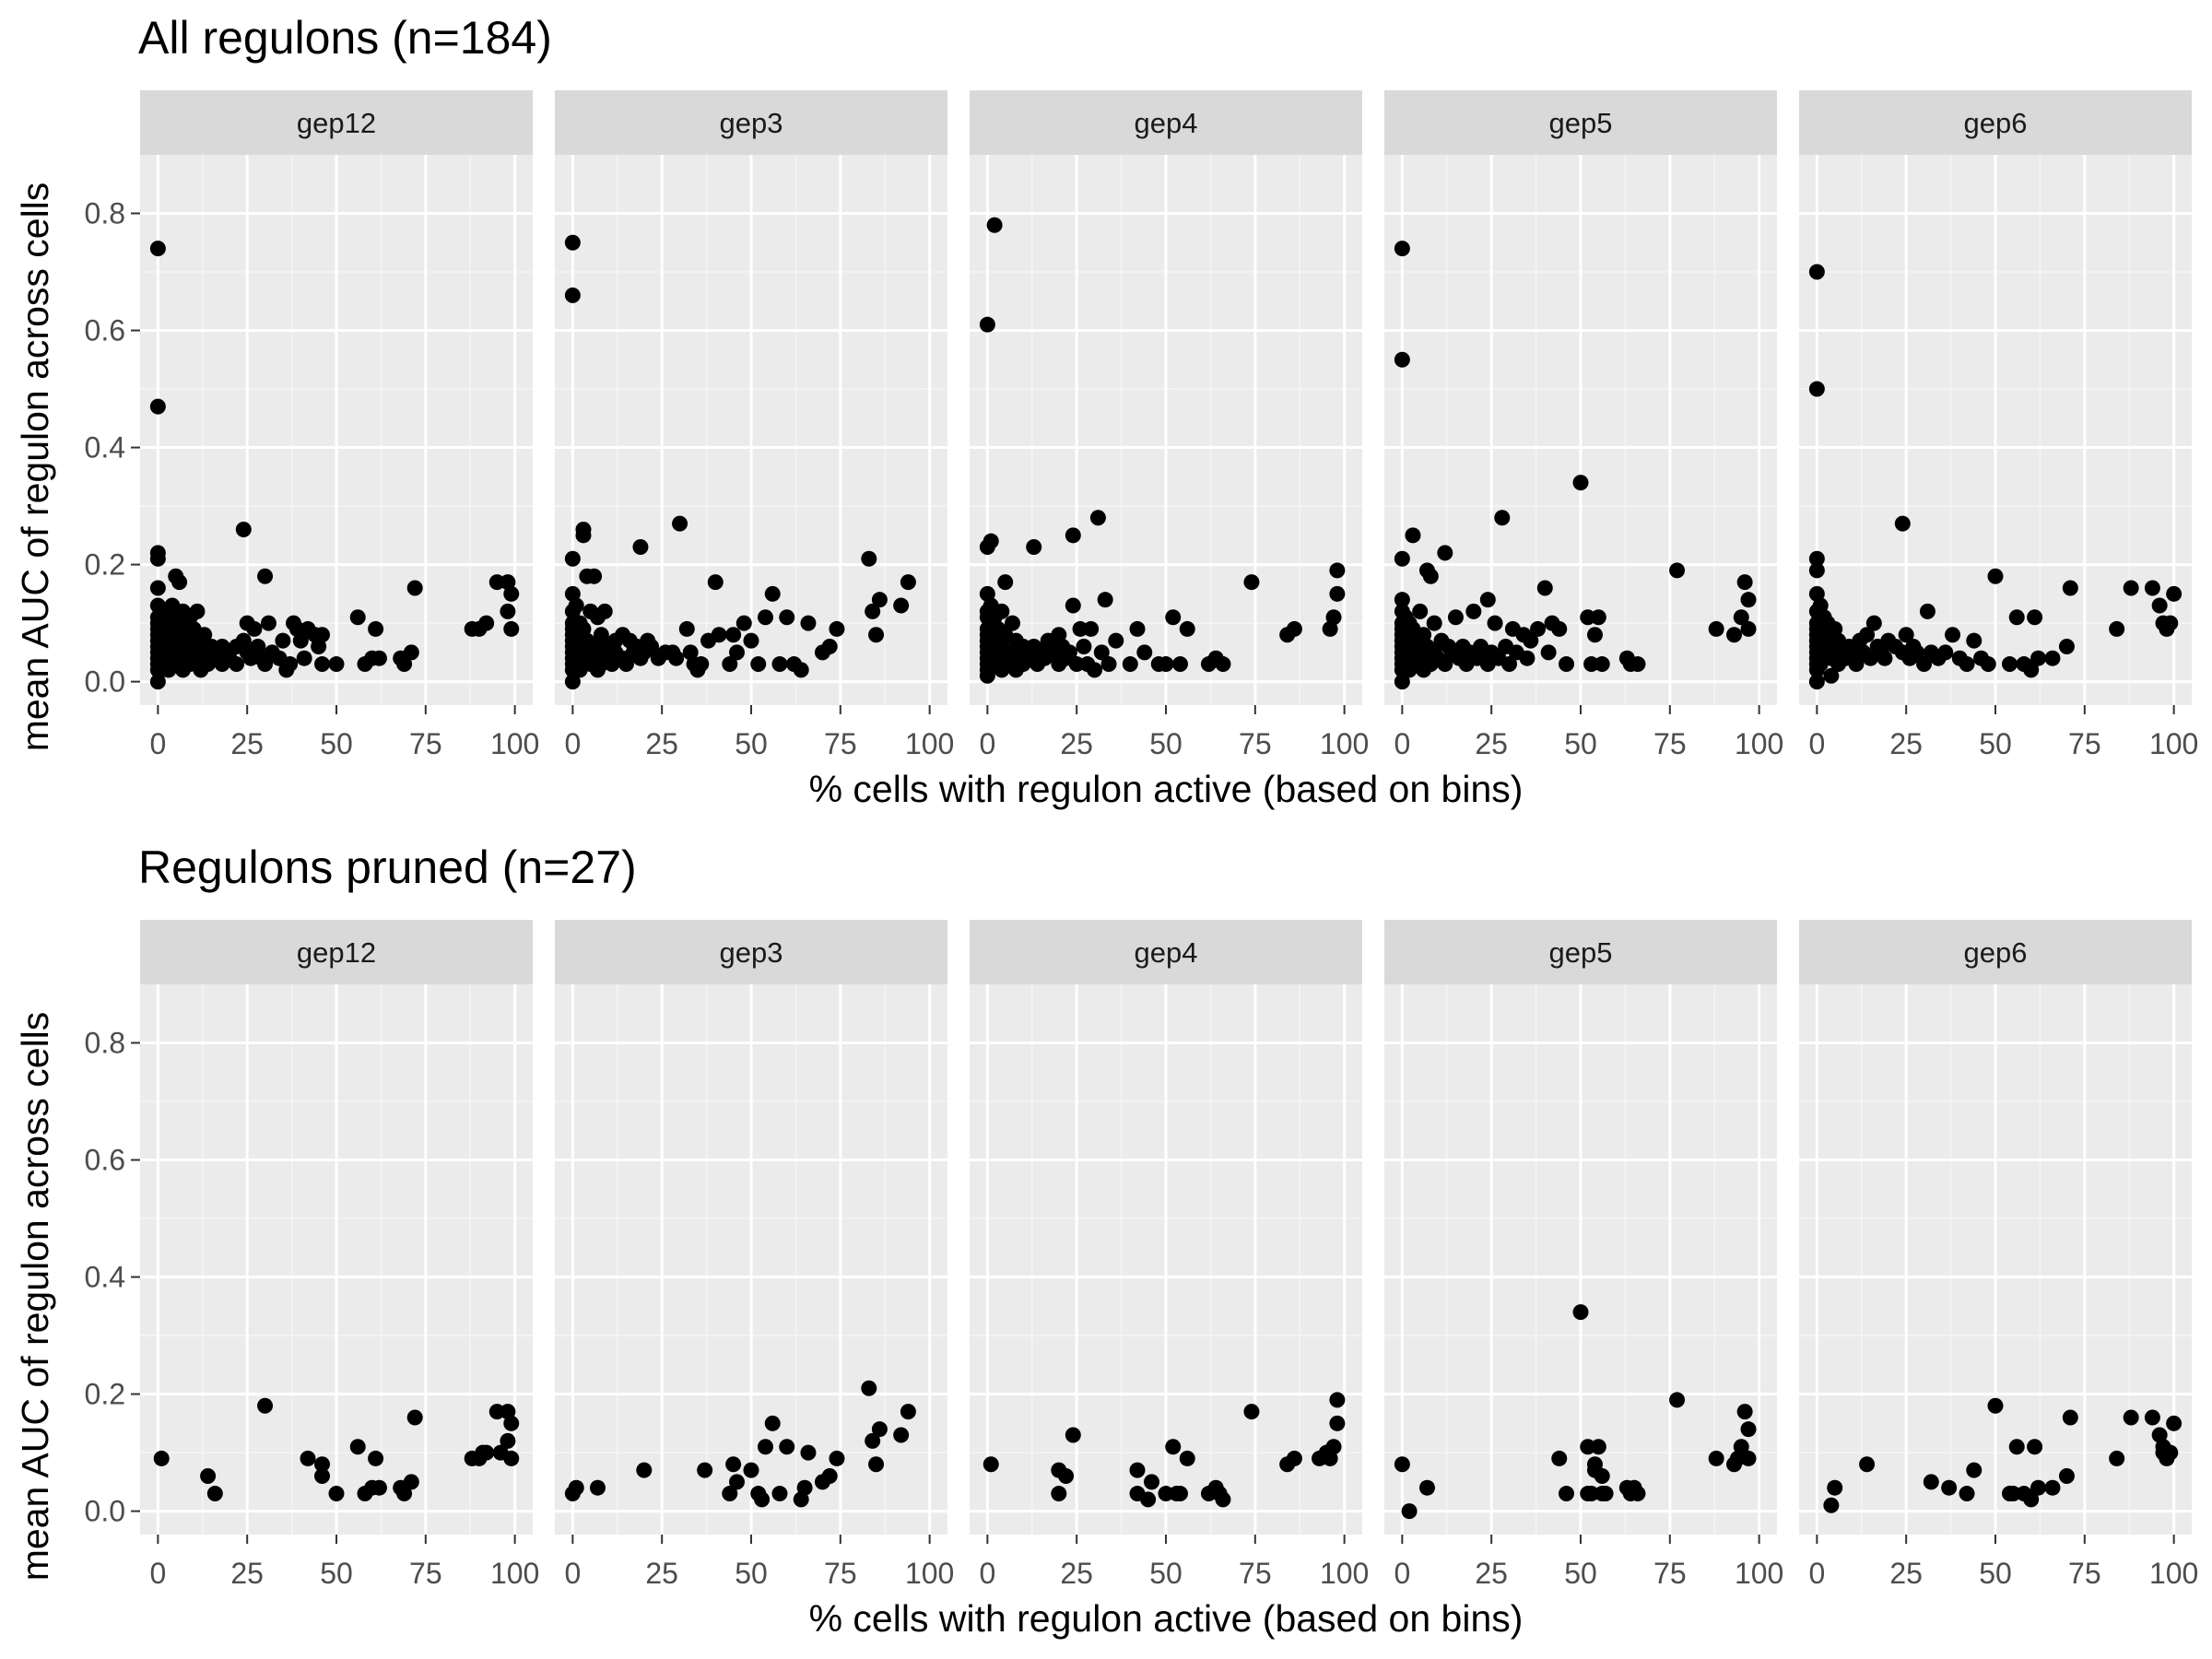 The image size is (2212, 1659). What do you see at coordinates (336, 123) in the screenshot?
I see `facet-strip-label: gep12` at bounding box center [336, 123].